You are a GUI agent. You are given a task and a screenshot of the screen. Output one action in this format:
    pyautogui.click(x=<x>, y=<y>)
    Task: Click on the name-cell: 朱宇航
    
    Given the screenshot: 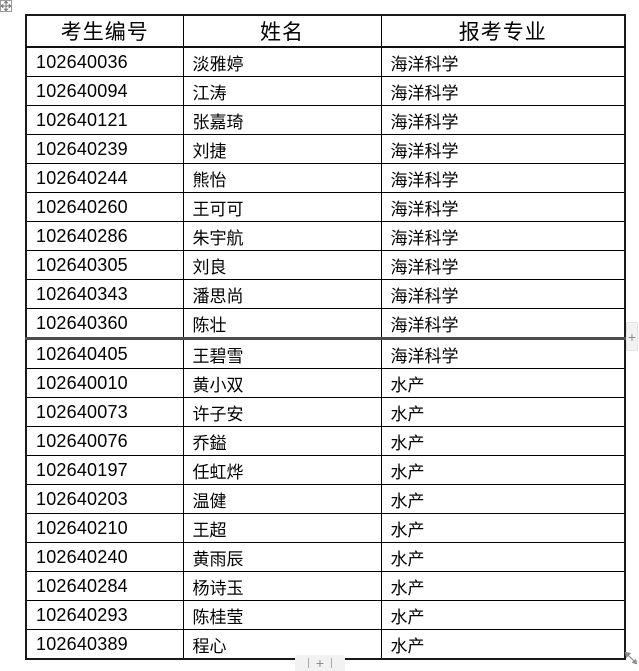 What is the action you would take?
    pyautogui.click(x=282, y=236)
    